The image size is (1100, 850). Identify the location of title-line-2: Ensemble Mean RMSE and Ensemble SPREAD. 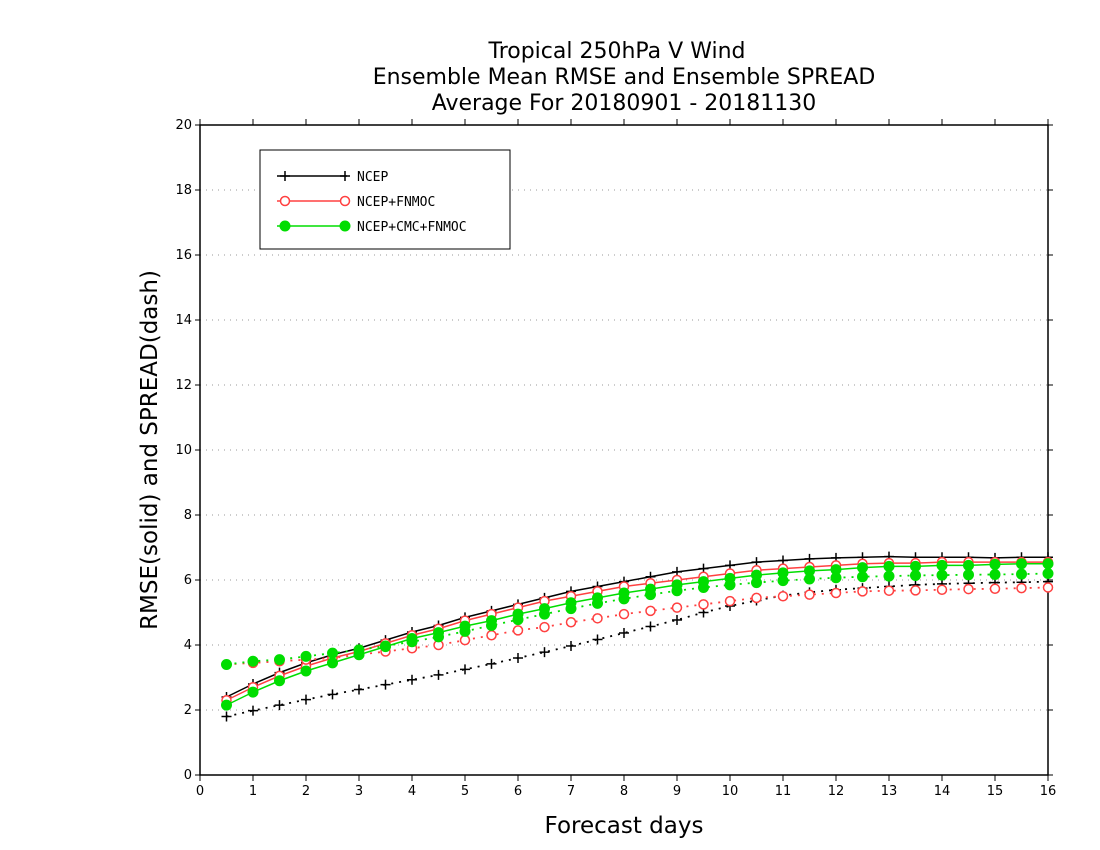
(624, 77).